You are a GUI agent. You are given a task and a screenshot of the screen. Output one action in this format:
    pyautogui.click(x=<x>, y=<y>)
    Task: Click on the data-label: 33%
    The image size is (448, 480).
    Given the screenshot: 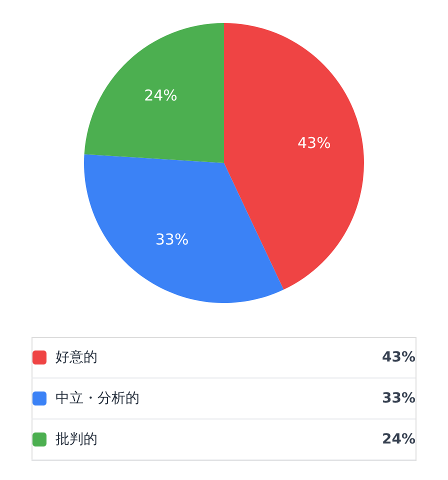 What is the action you would take?
    pyautogui.click(x=172, y=239)
    